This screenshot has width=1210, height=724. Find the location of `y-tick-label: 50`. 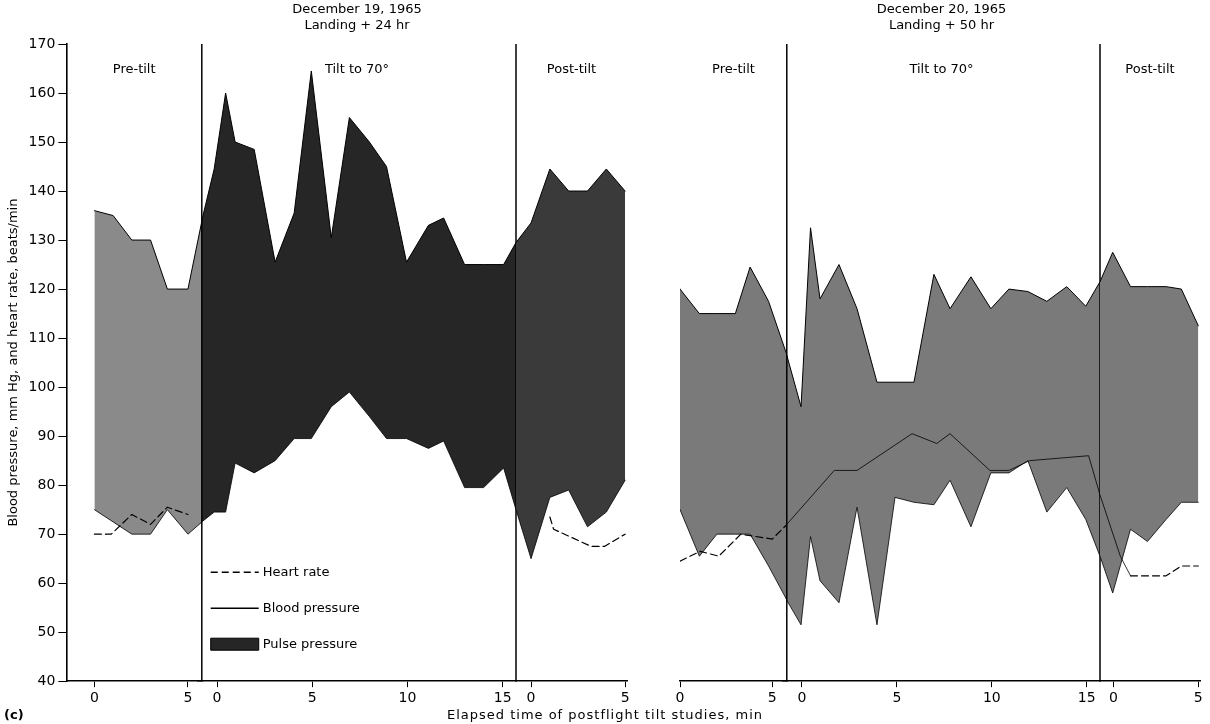

y-tick-label: 50 is located at coordinates (46, 630).